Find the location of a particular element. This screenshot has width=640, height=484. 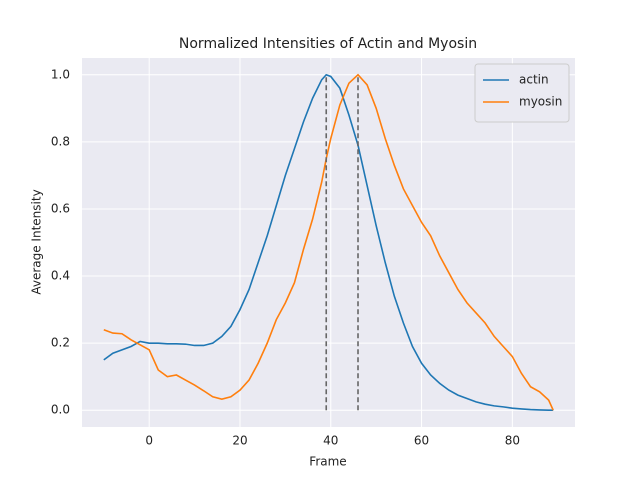

x-tick-label: 60 is located at coordinates (421, 441).